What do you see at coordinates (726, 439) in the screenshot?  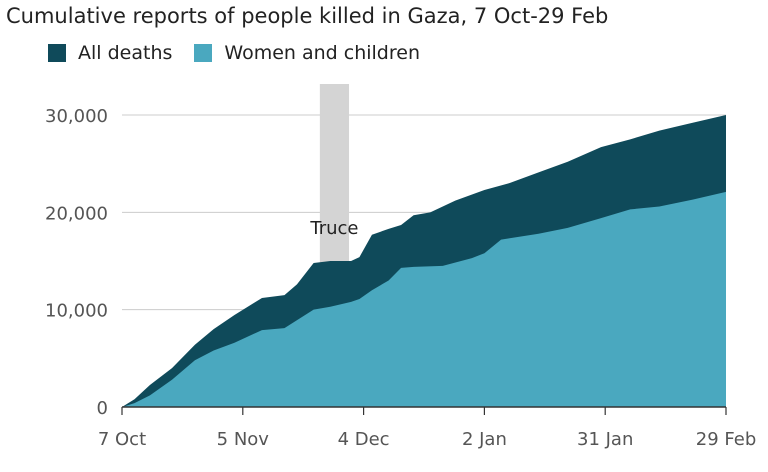 I see `x-tick-label: 29 Feb` at bounding box center [726, 439].